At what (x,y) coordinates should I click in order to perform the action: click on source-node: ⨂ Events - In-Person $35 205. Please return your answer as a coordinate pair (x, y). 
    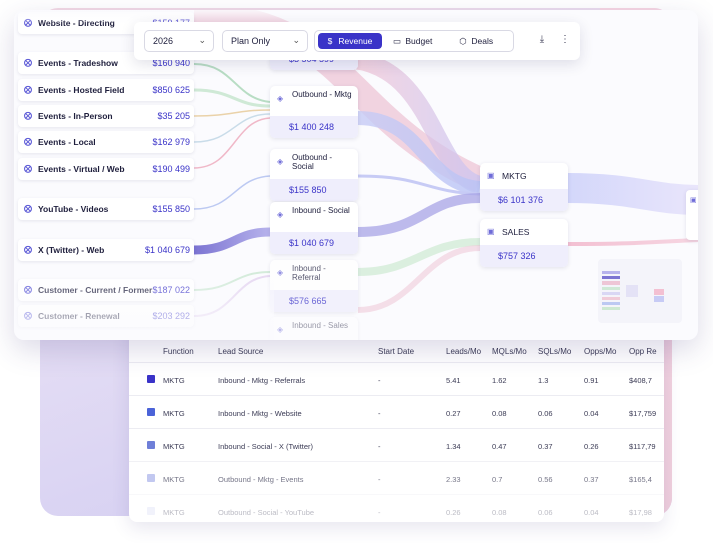
    Looking at the image, I should click on (106, 116).